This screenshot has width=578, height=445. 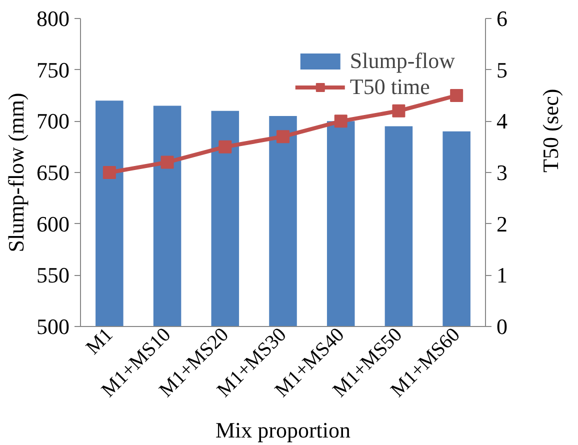 What do you see at coordinates (502, 326) in the screenshot?
I see `y2-tick-label: 0` at bounding box center [502, 326].